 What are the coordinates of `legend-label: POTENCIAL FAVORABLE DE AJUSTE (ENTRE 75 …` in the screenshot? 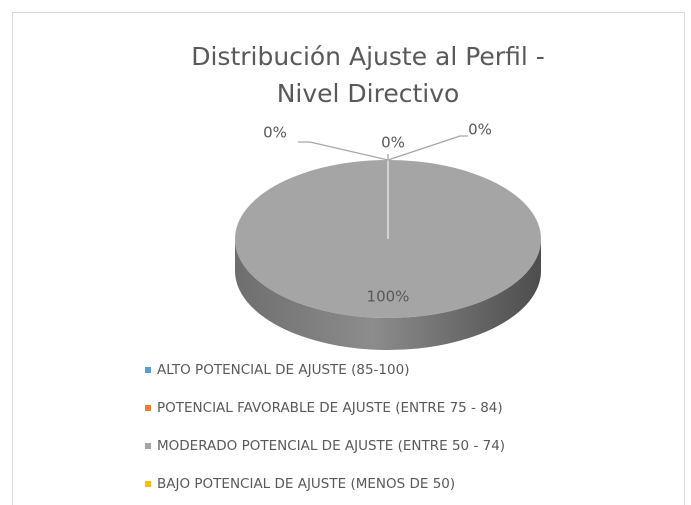 It's located at (330, 408).